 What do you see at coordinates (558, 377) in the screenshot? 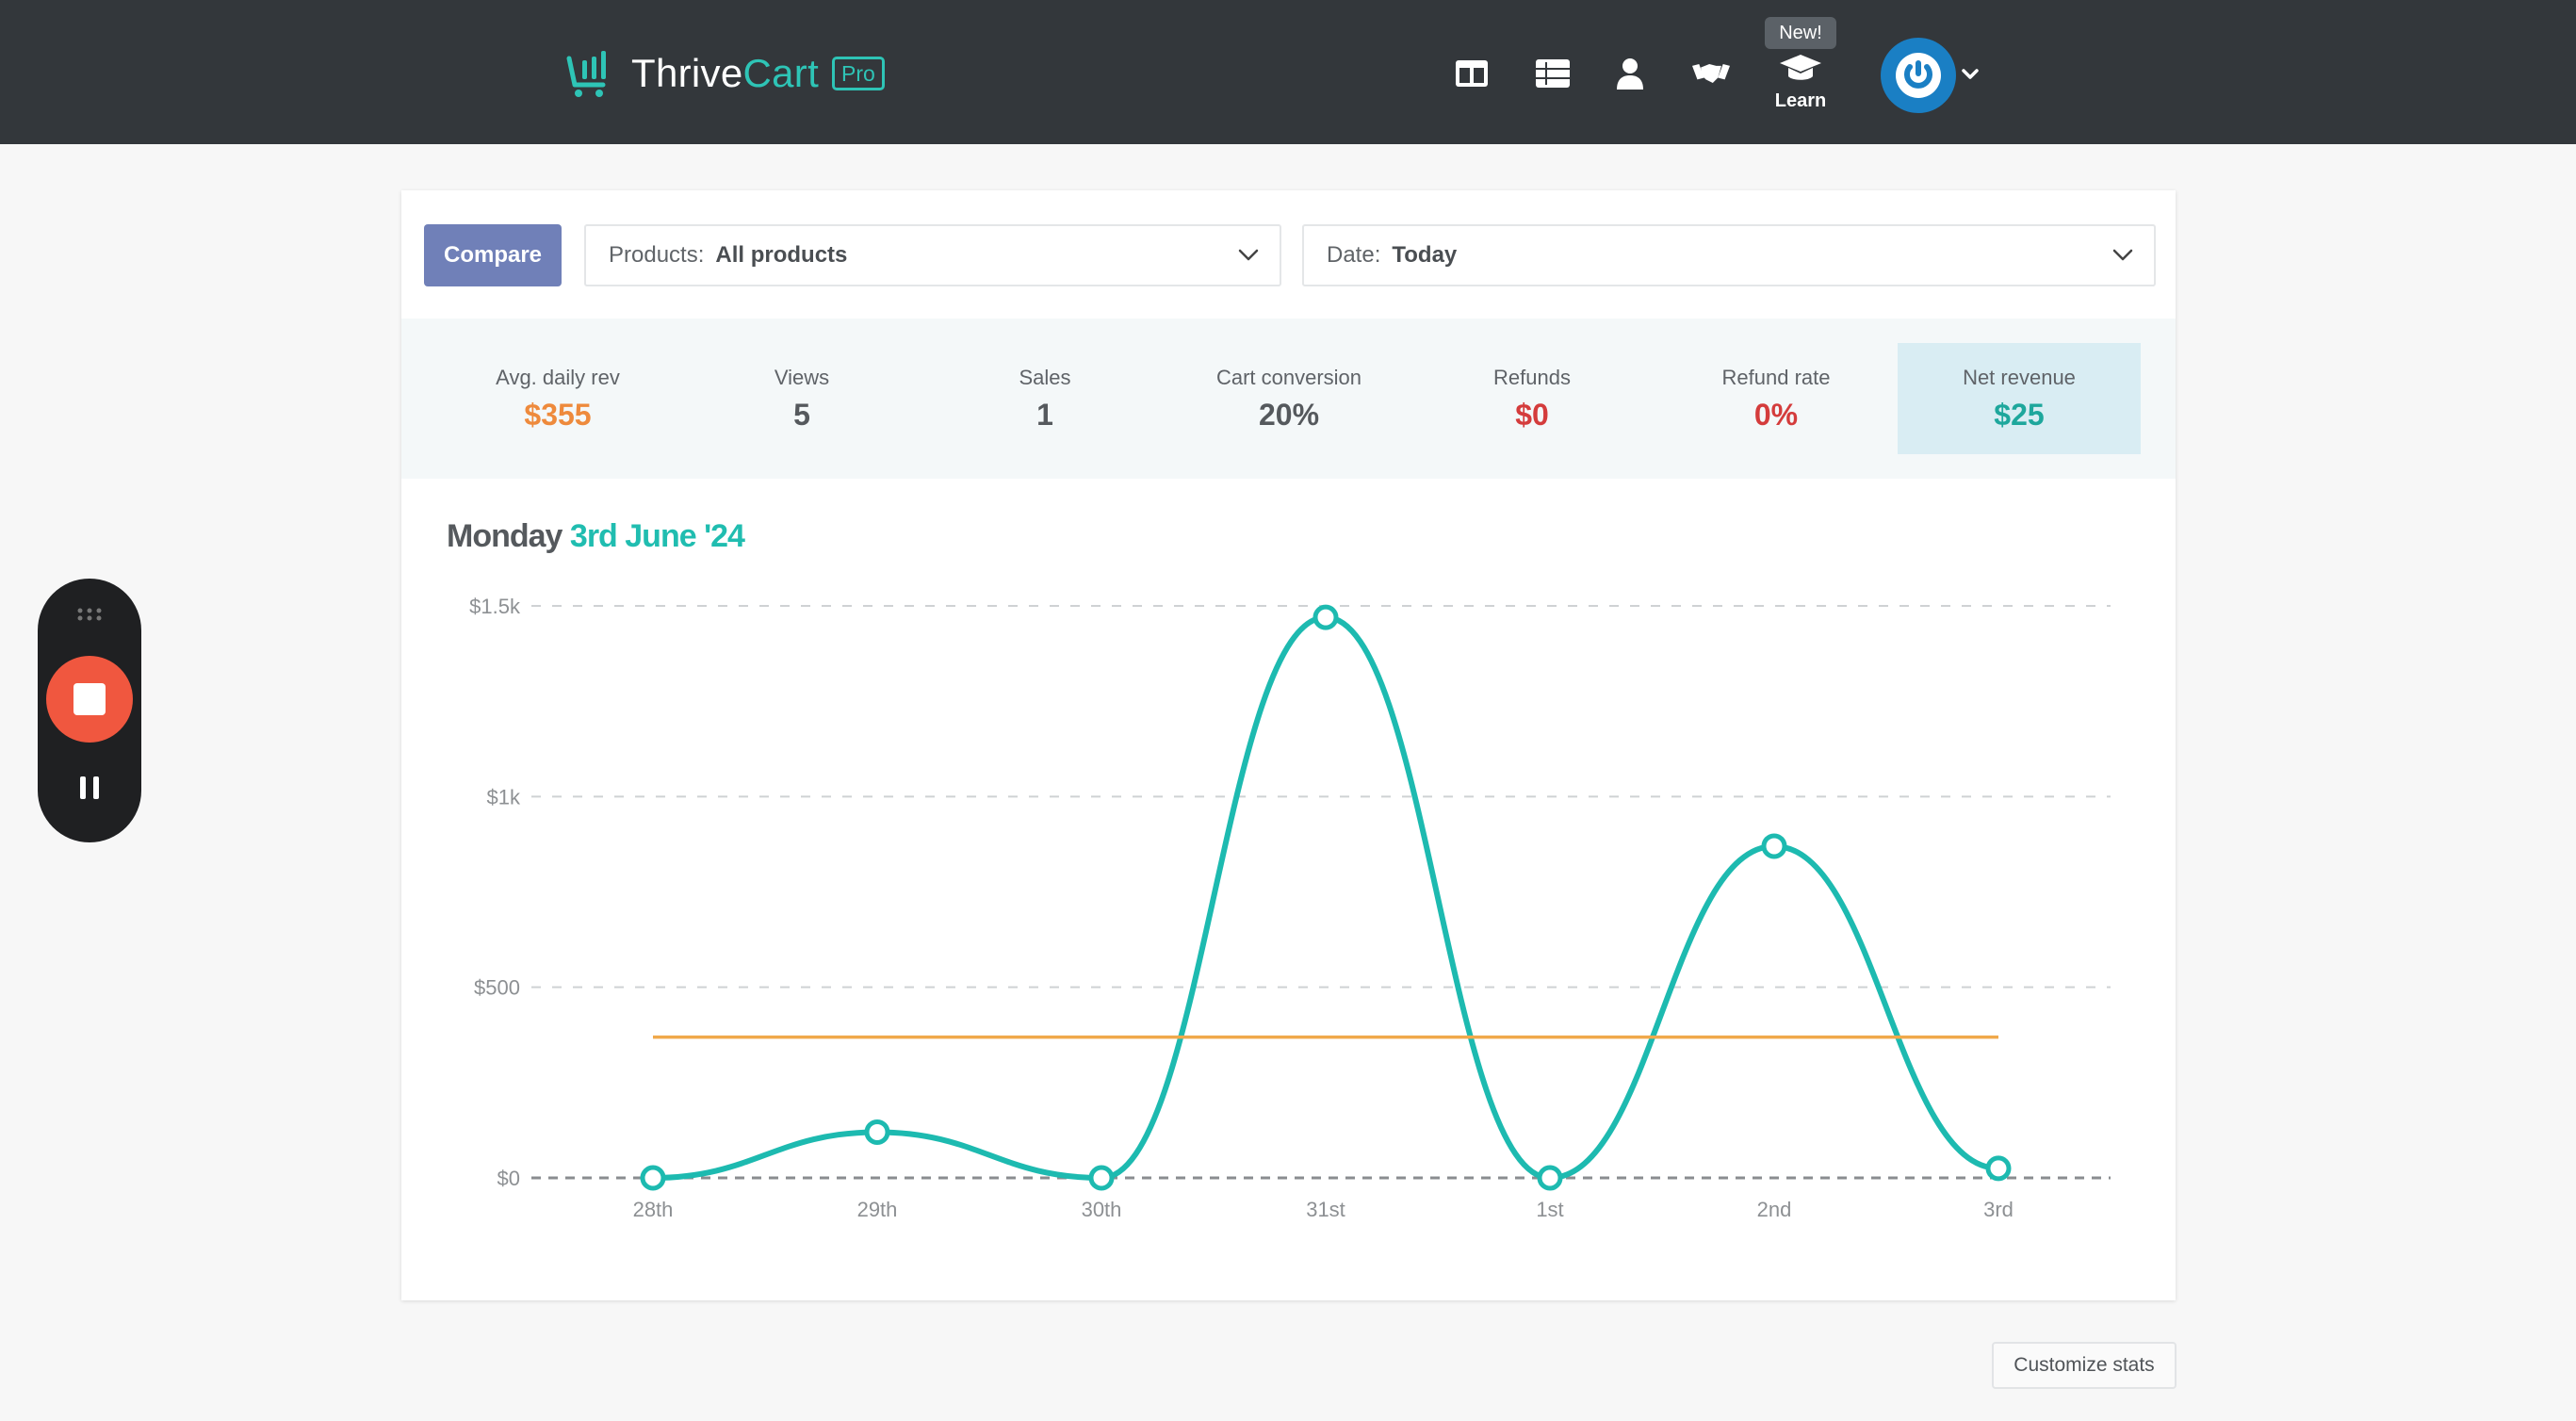
I see `stat-label: Avg. daily rev` at bounding box center [558, 377].